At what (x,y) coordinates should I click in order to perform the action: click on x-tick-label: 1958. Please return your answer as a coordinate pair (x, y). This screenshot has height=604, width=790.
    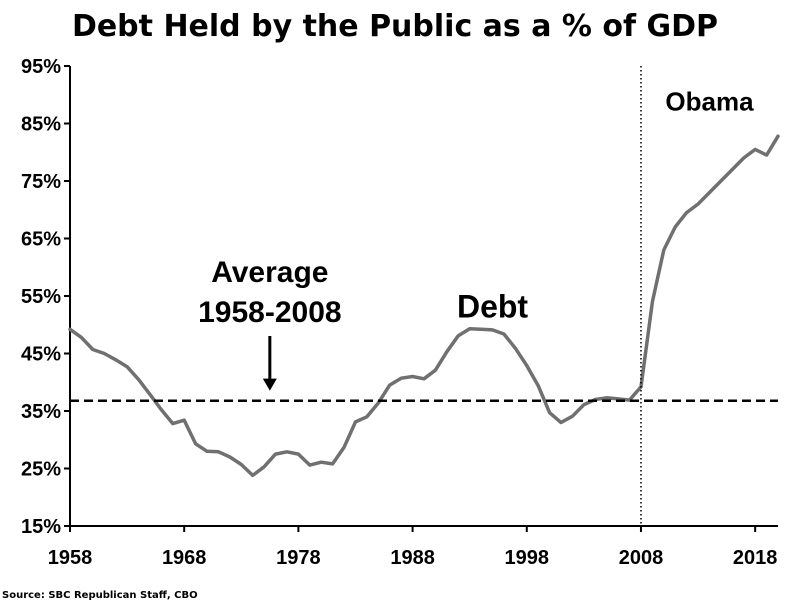
    Looking at the image, I should click on (70, 558).